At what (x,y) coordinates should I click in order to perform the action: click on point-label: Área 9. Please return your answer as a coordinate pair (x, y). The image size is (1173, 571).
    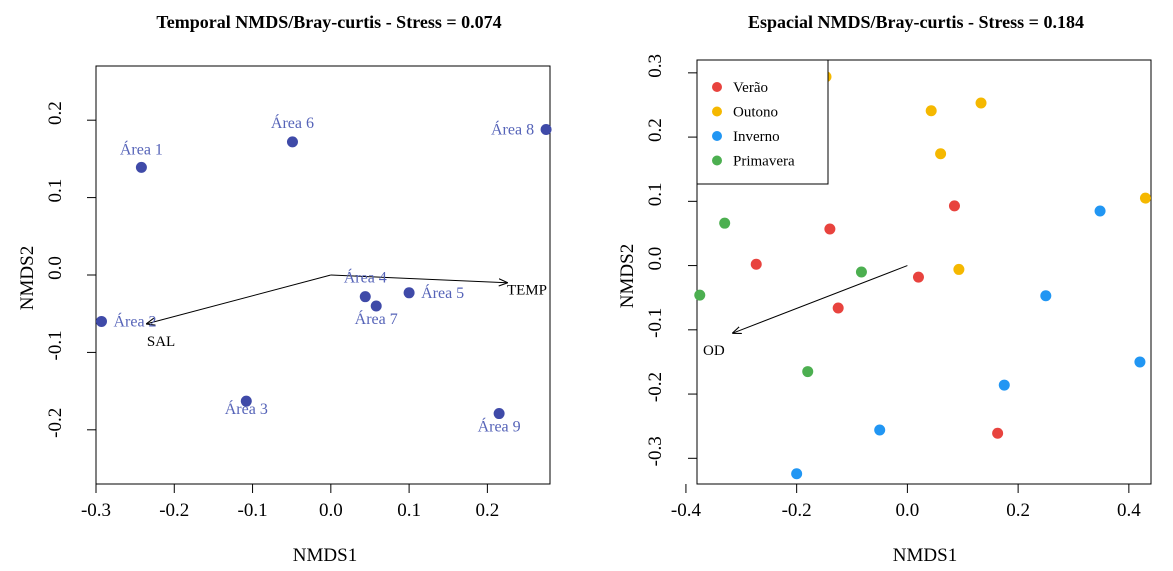
    Looking at the image, I should click on (499, 426).